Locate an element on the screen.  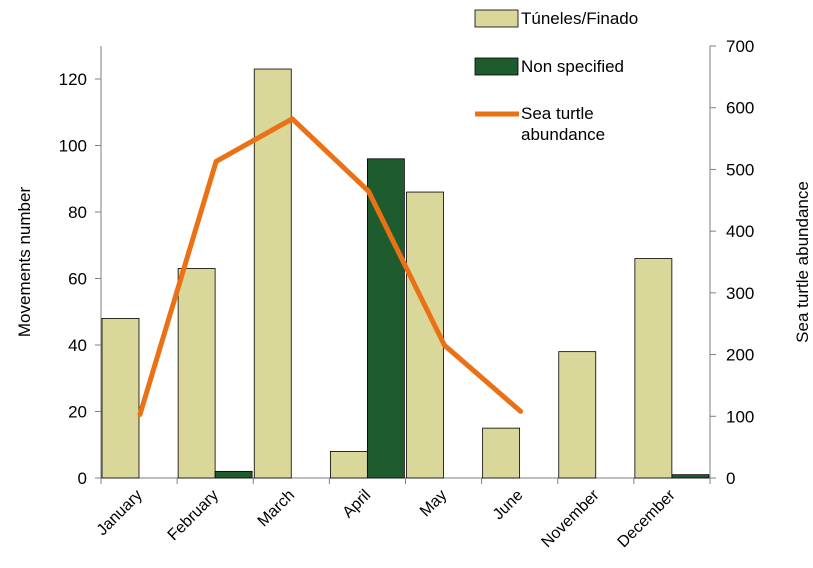
category-label: April is located at coordinates (357, 504).